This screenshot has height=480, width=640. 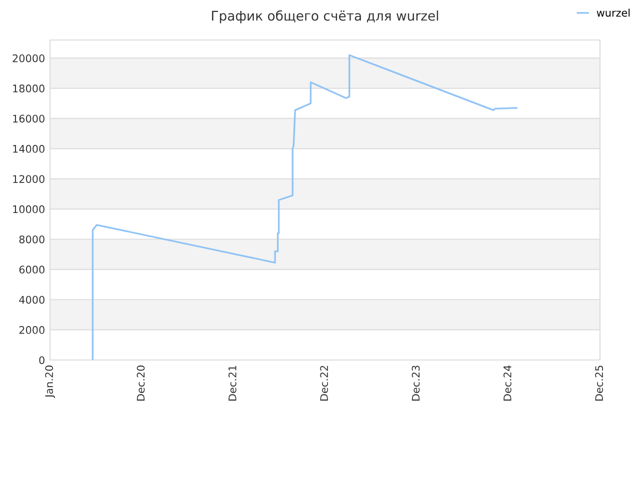 I want to click on x-tick-label: Dec.25, so click(x=599, y=383).